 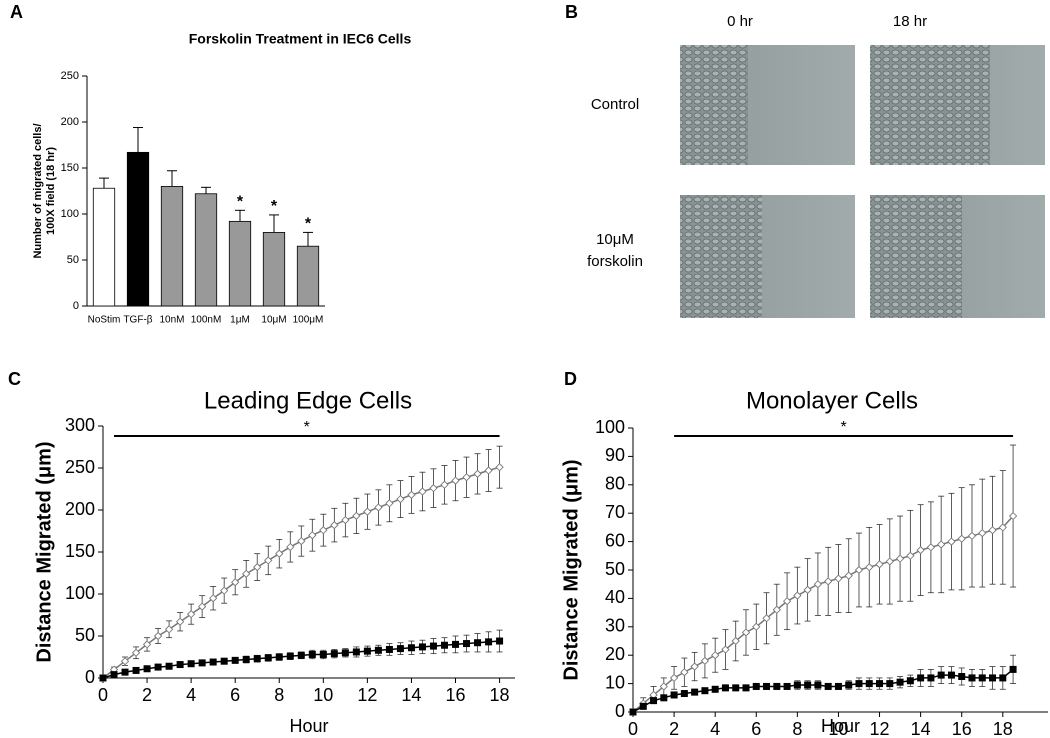 I want to click on y-tick-label: 80, so click(x=615, y=484).